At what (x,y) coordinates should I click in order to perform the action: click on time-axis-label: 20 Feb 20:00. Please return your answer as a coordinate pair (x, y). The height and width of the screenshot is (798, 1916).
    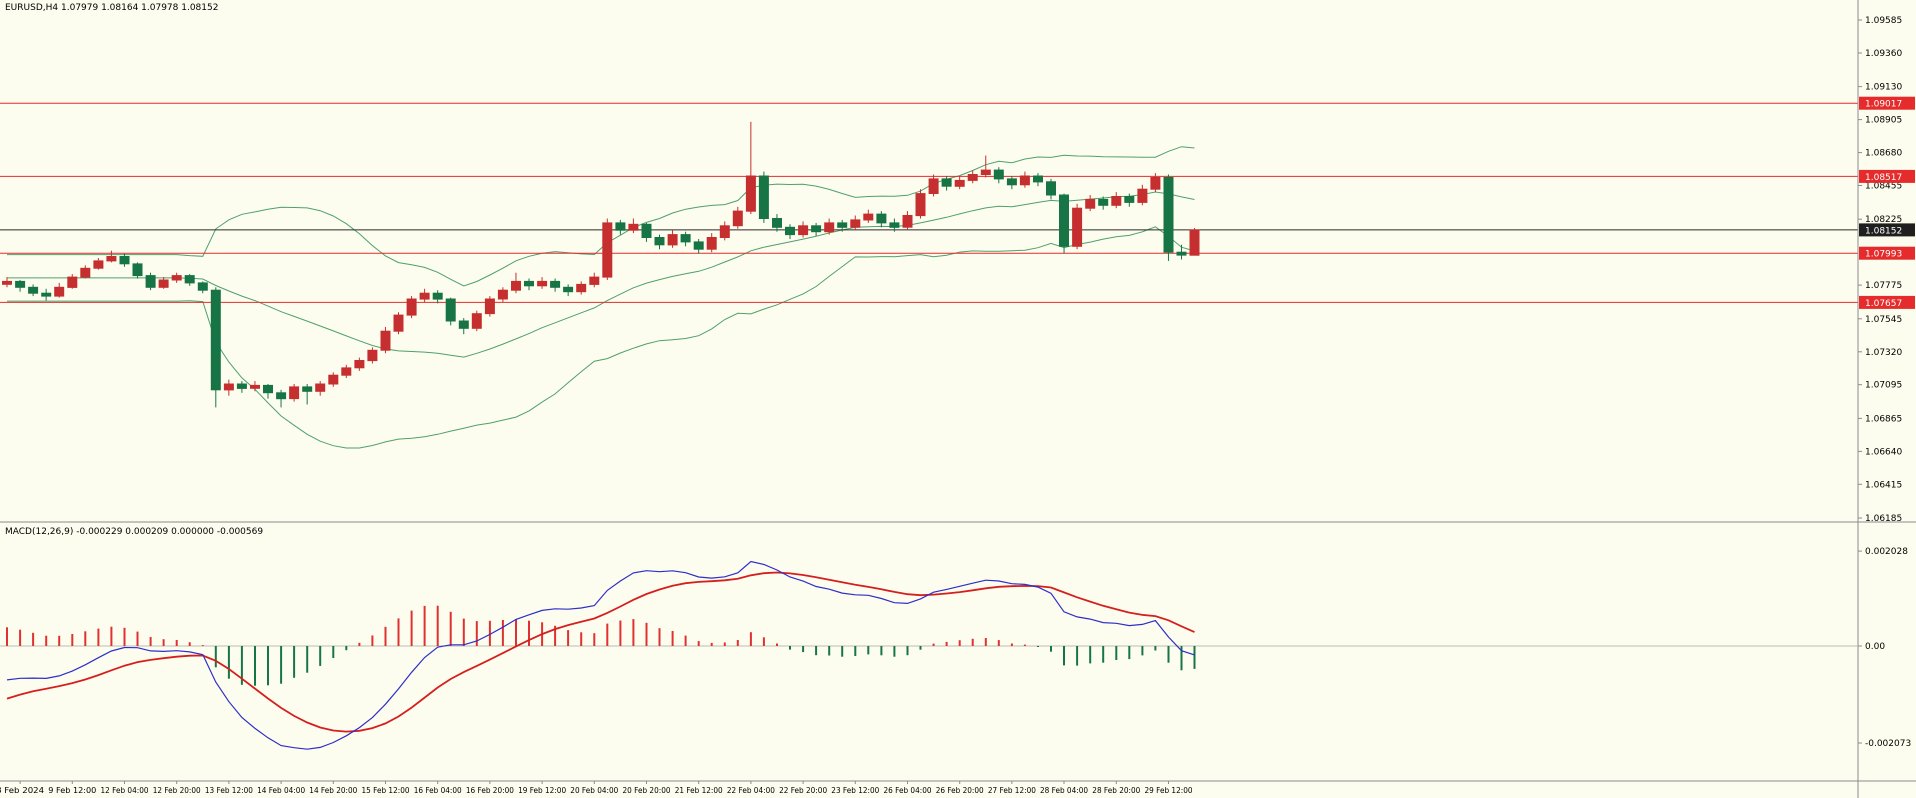
    Looking at the image, I should click on (647, 790).